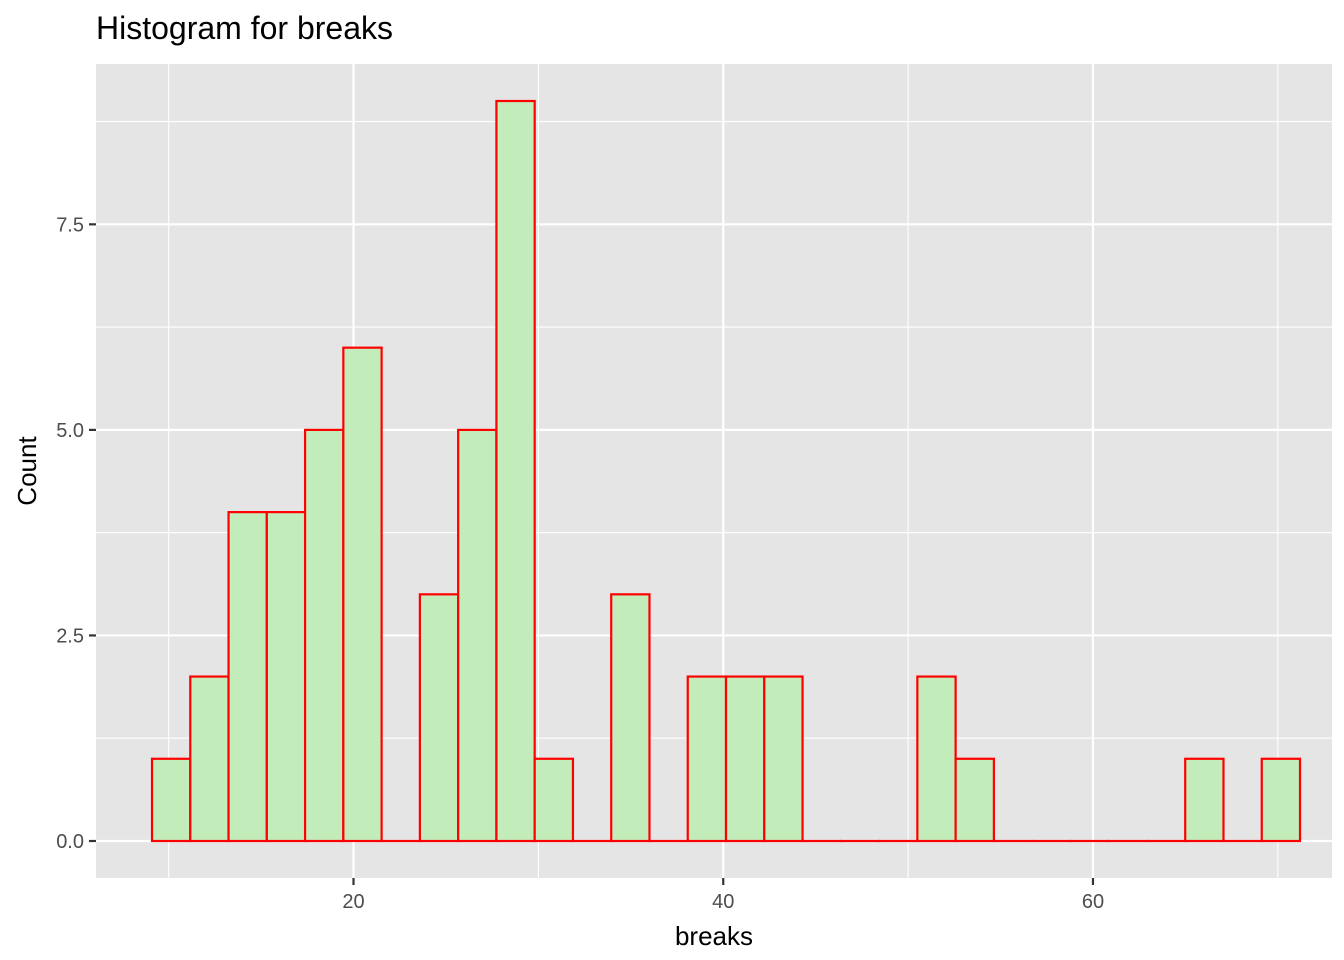 The image size is (1344, 960). I want to click on y-tick-label: 0.0, so click(70, 842).